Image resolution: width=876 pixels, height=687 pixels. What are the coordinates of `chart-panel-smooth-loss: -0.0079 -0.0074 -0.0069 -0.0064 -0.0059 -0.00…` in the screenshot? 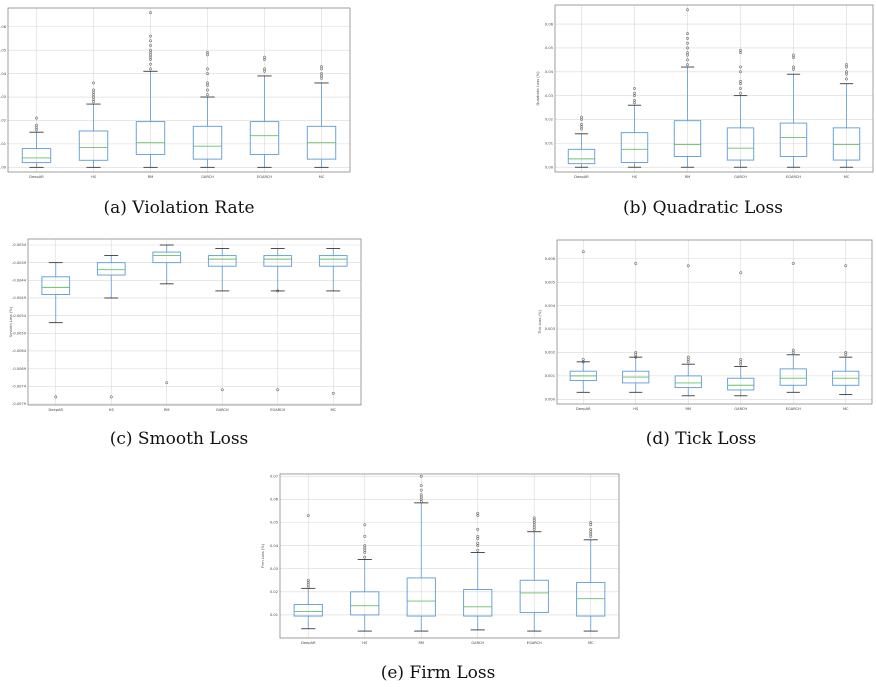 It's located at (181, 342).